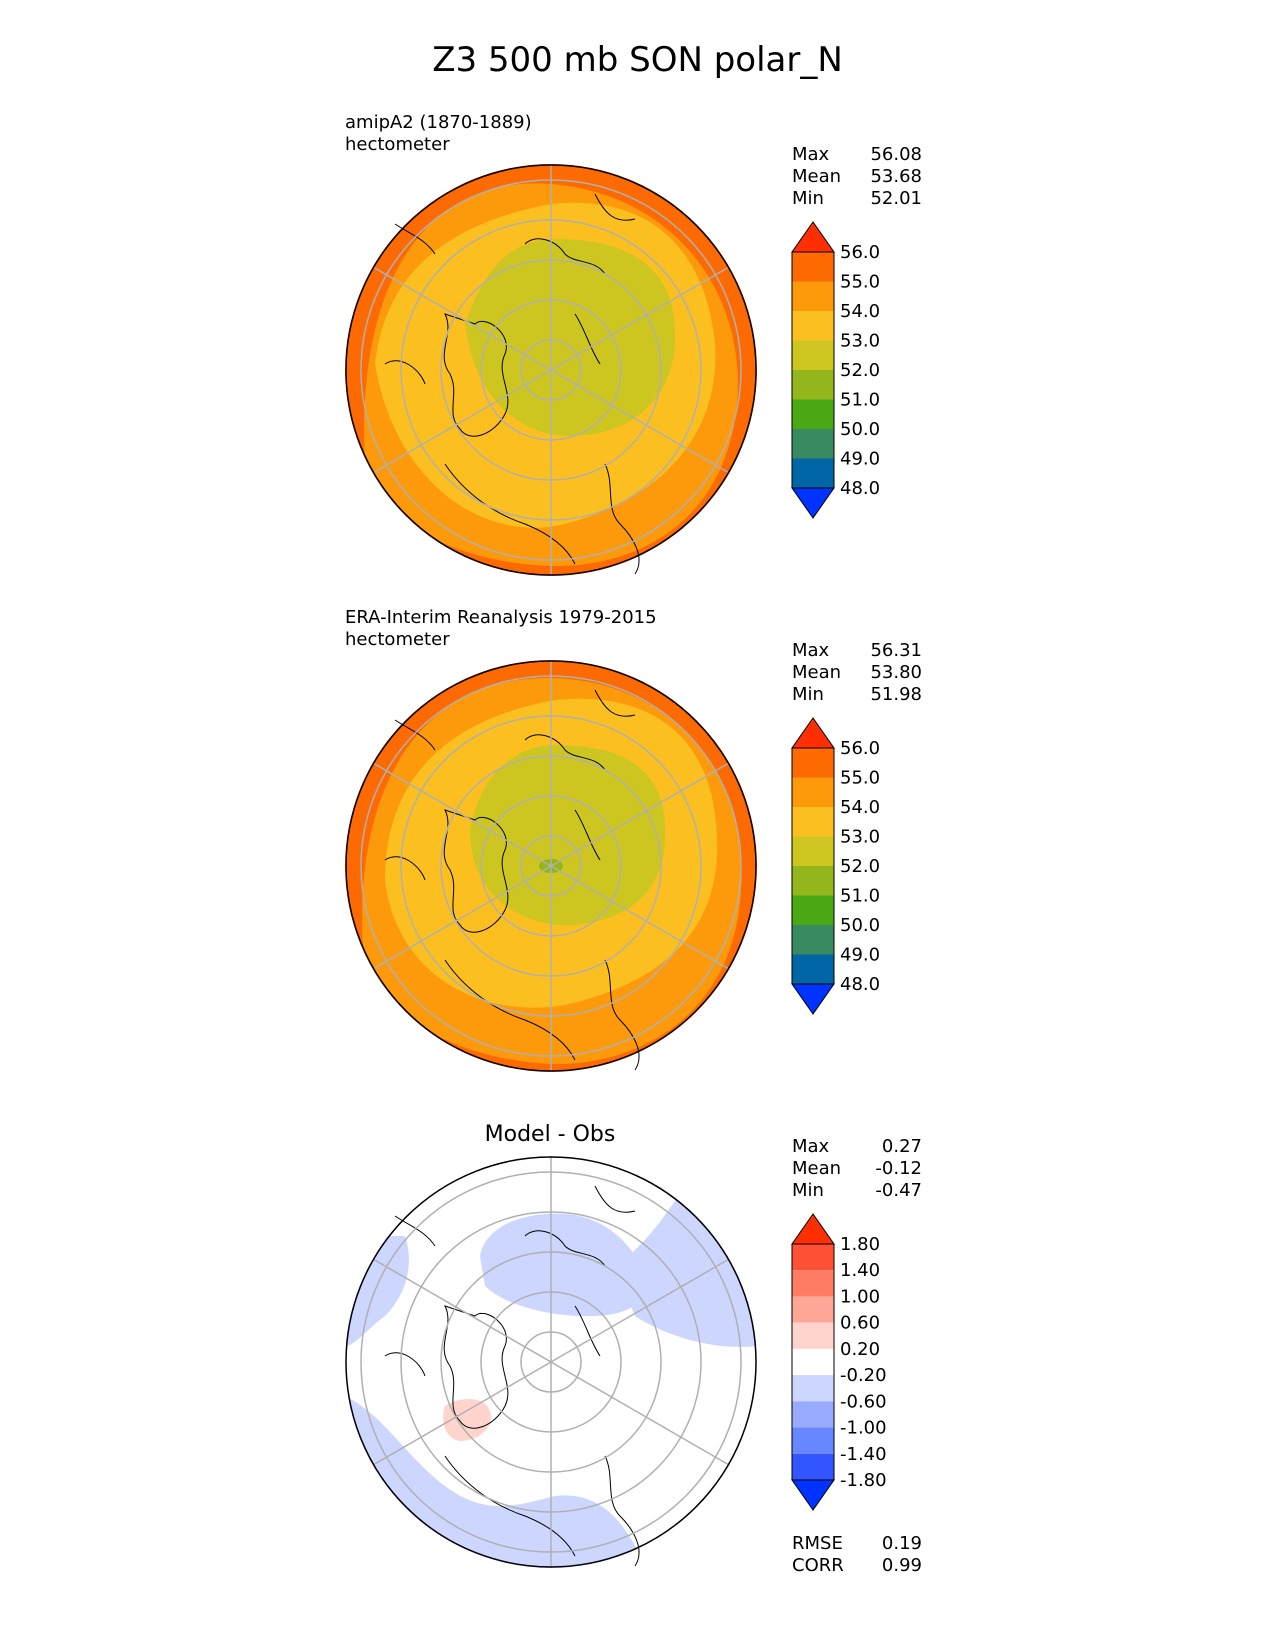 The width and height of the screenshot is (1275, 1650). Describe the element at coordinates (813, 1229) in the screenshot. I see `panel3-colorbar-extend-max` at that location.